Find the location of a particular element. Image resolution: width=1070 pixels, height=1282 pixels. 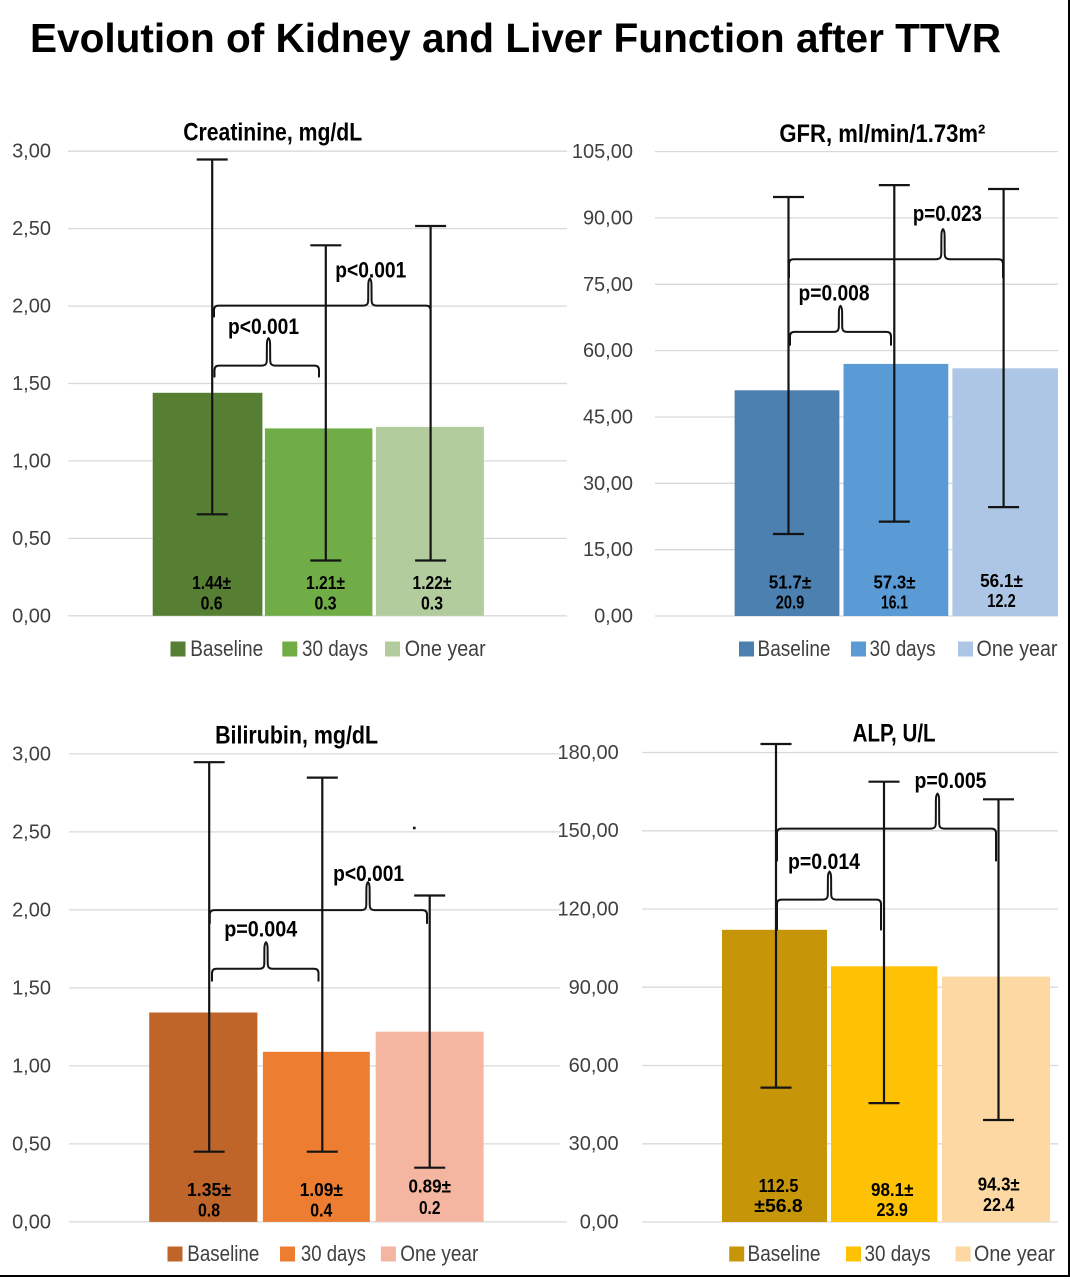

svg-text: 22.4 is located at coordinates (998, 1205).